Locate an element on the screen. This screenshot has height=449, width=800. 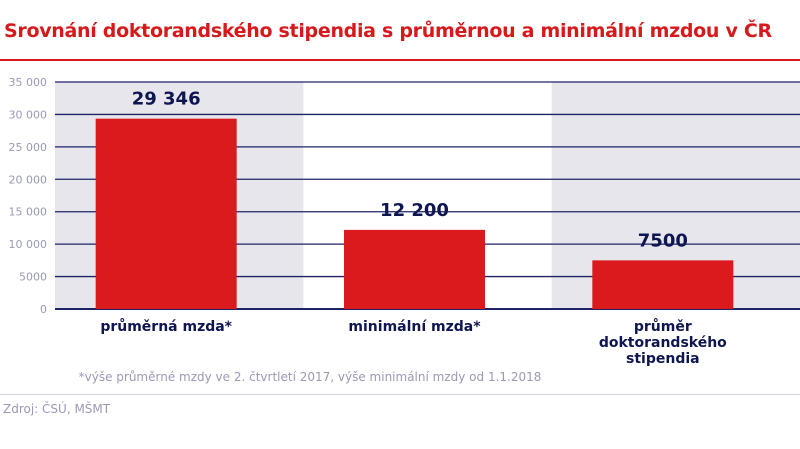
y-tick-label: 15 000 is located at coordinates (28, 212).